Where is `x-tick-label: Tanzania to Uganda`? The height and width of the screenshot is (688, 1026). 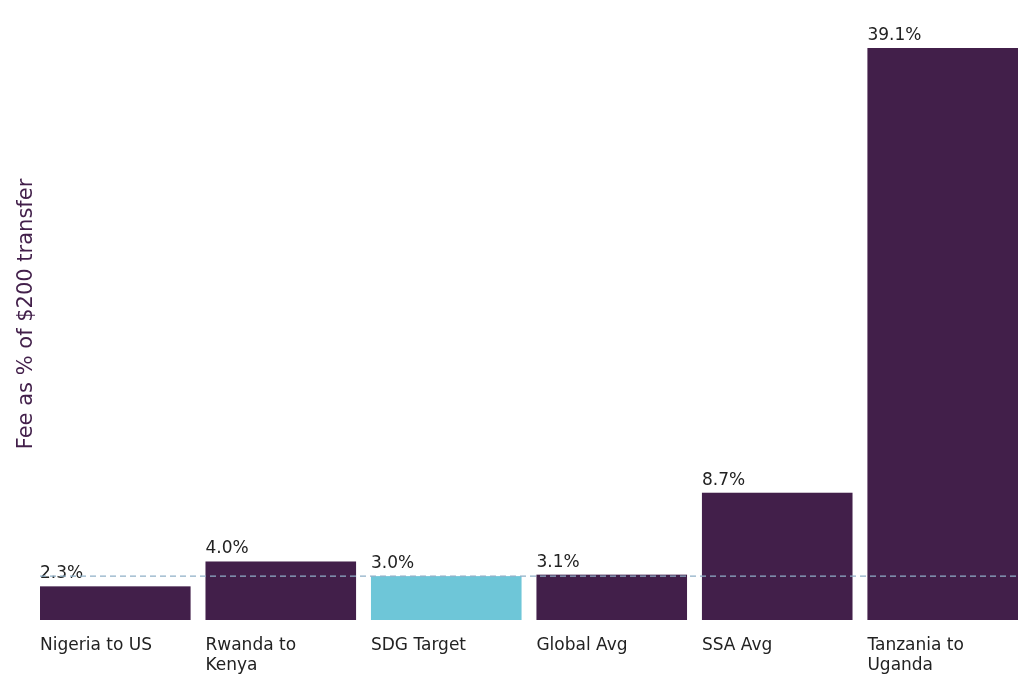 x-tick-label: Tanzania to Uganda is located at coordinates (915, 654).